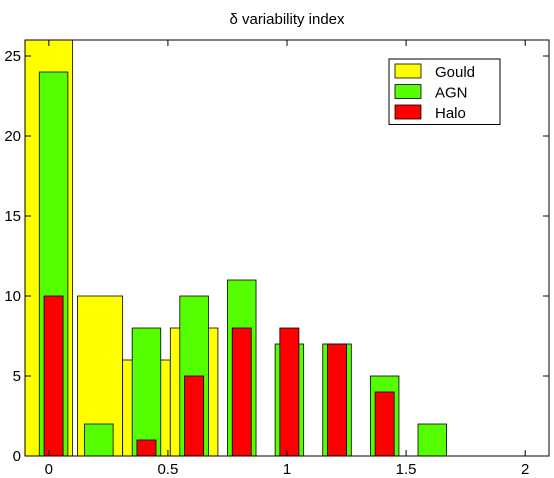  Describe the element at coordinates (455, 72) in the screenshot. I see `legend-label-gould: Gould` at that location.